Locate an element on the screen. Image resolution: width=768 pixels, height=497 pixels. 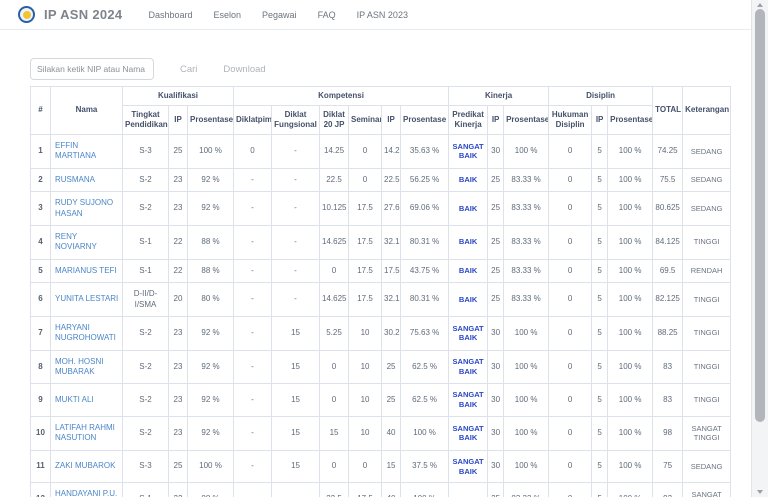
vertical-scrollbar is located at coordinates (759, 248).